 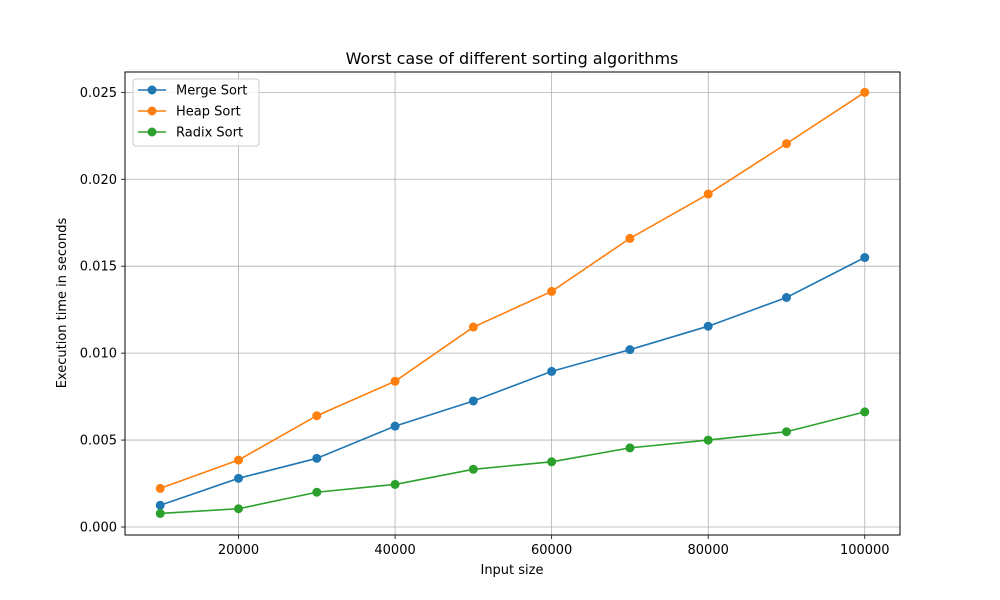 What do you see at coordinates (238, 550) in the screenshot?
I see `x-tick-label: 20000` at bounding box center [238, 550].